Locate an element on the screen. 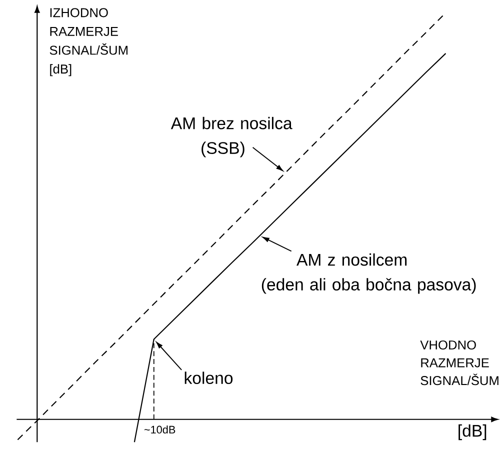 Image resolution: width=504 pixels, height=454 pixels. text: [dB] is located at coordinates (472, 432).